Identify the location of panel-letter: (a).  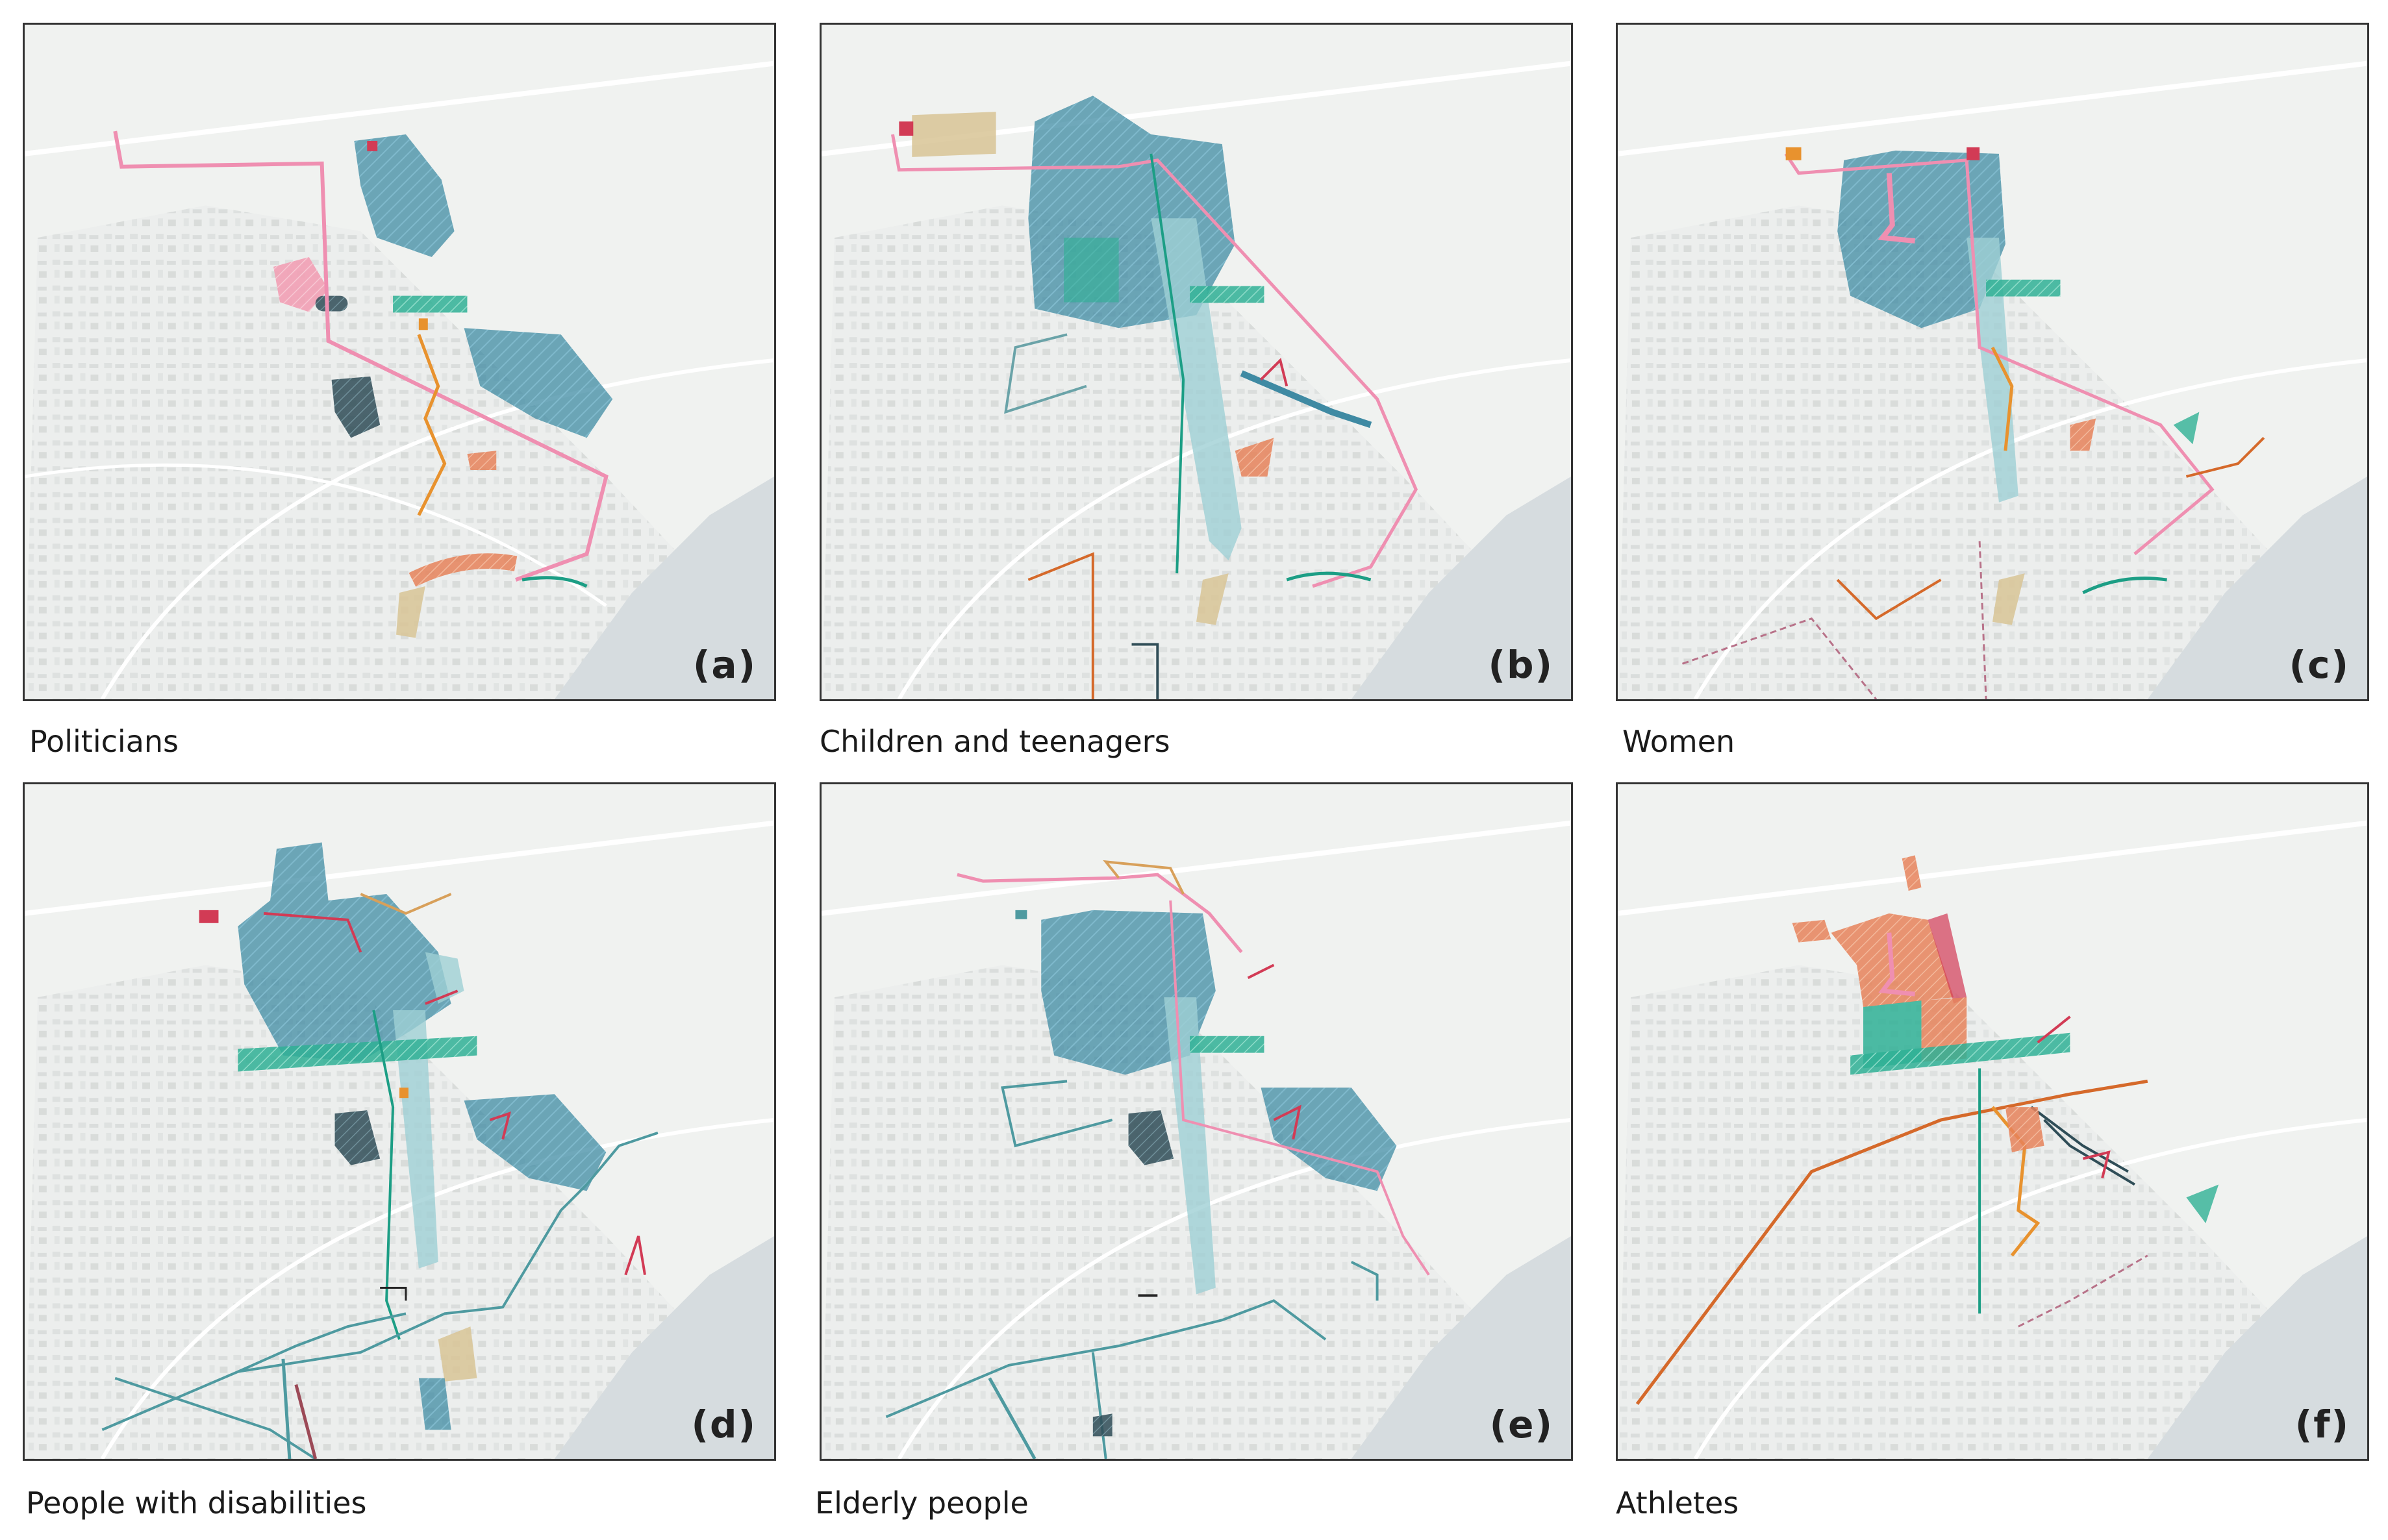
(724, 665).